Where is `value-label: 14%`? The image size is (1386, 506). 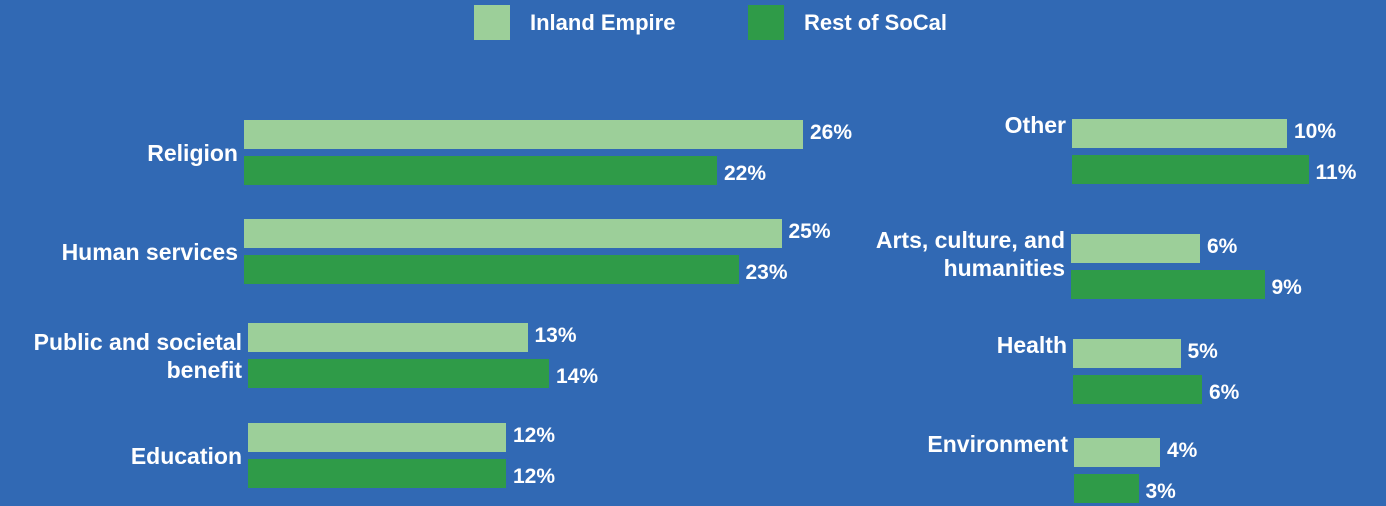
value-label: 14% is located at coordinates (577, 376).